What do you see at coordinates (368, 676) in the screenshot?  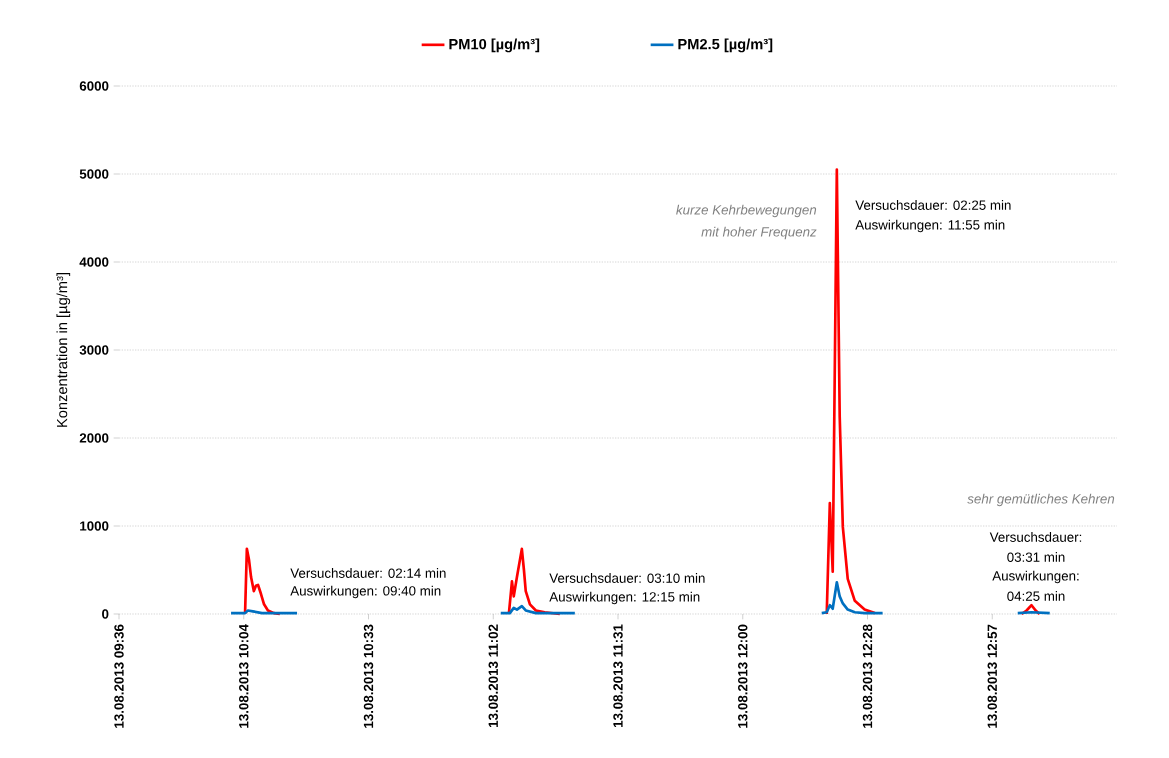 I see `x-tick-label: 13.08.2013 10:33` at bounding box center [368, 676].